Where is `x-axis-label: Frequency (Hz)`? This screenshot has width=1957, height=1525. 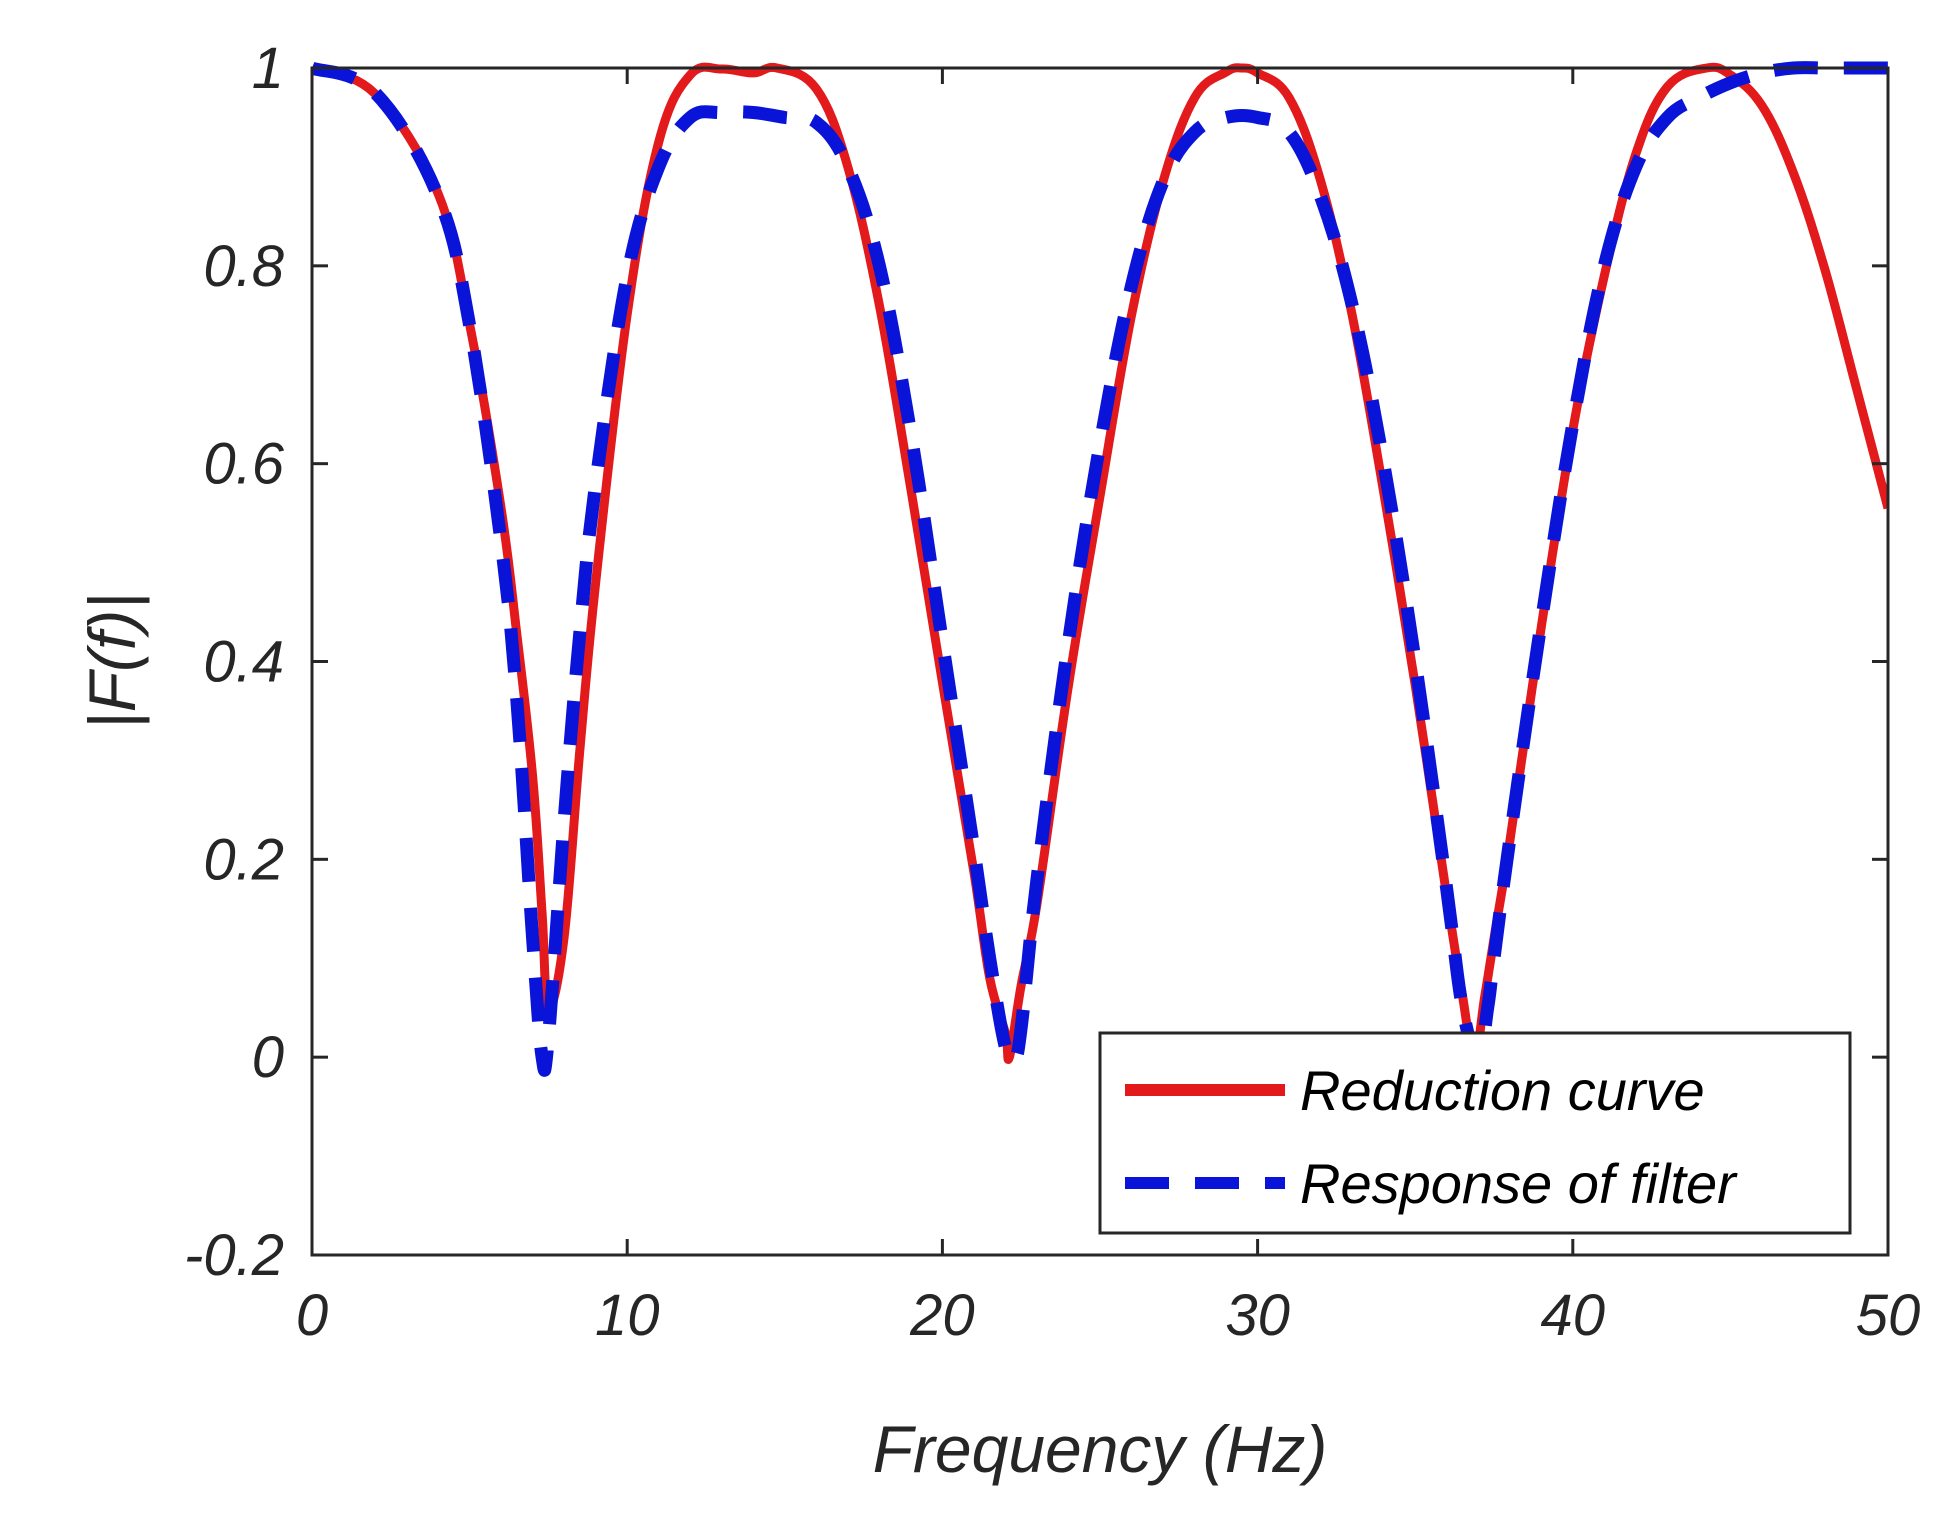
x-axis-label: Frequency (Hz) is located at coordinates (1100, 1449).